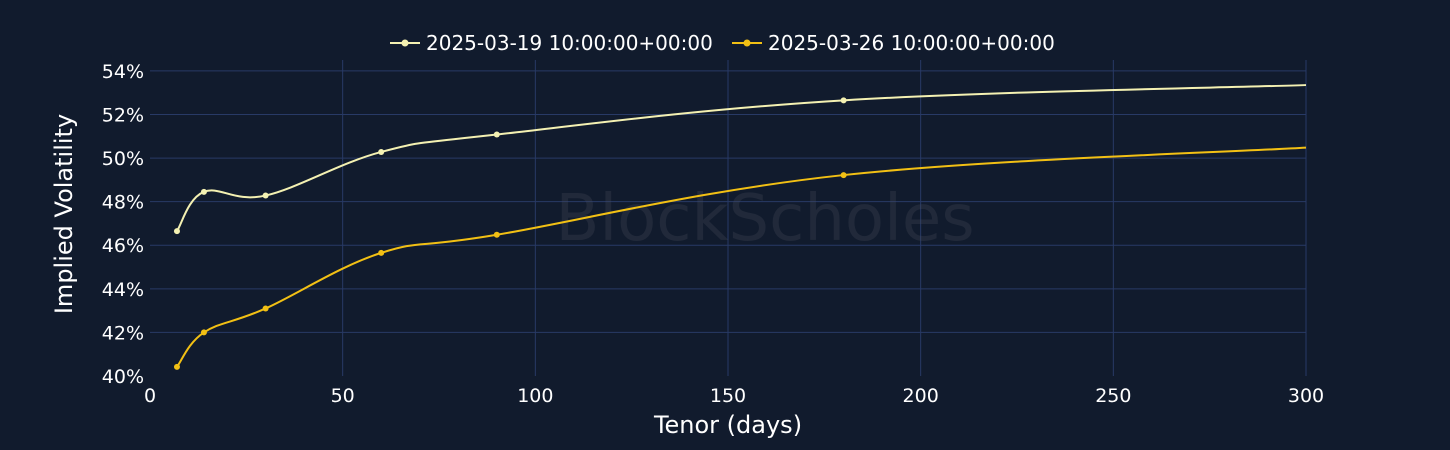 This screenshot has height=450, width=1450. What do you see at coordinates (921, 396) in the screenshot?
I see `x-tick-label: 200` at bounding box center [921, 396].